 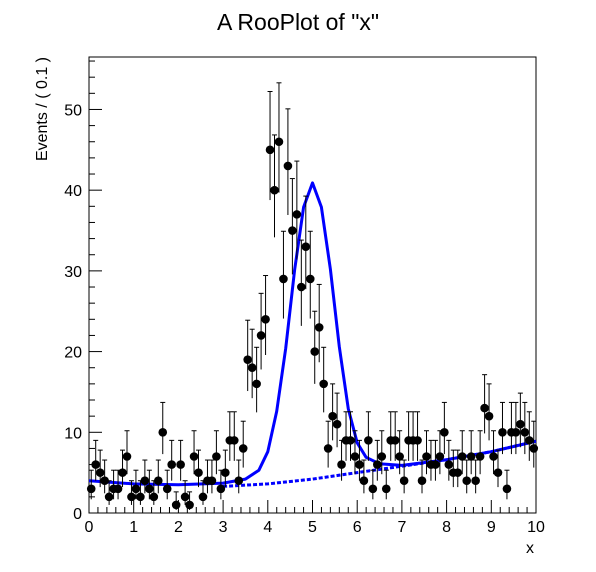 I want to click on x-tick-label: 0, so click(x=89, y=527).